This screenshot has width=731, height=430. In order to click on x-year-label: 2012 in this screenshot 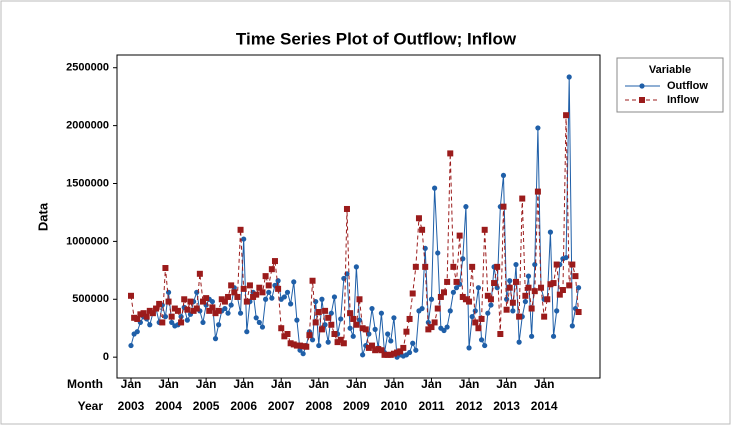, I will do `click(469, 406)`.